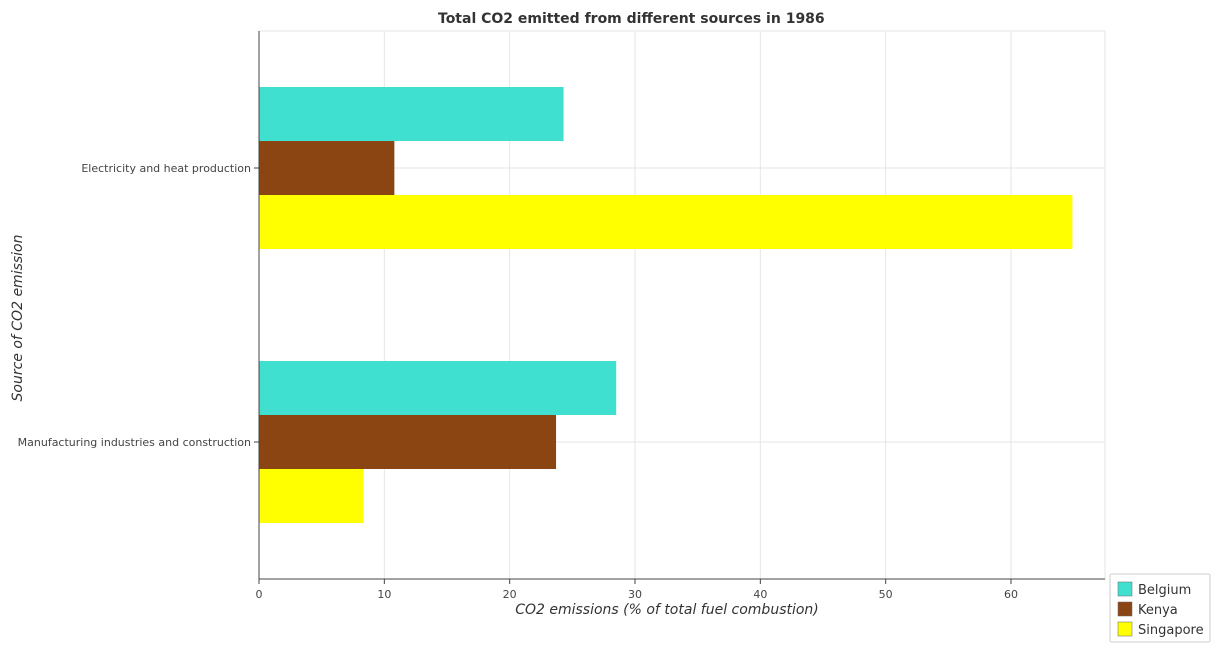 This screenshot has width=1217, height=650. Describe the element at coordinates (384, 594) in the screenshot. I see `x-tick-label: 10` at that location.